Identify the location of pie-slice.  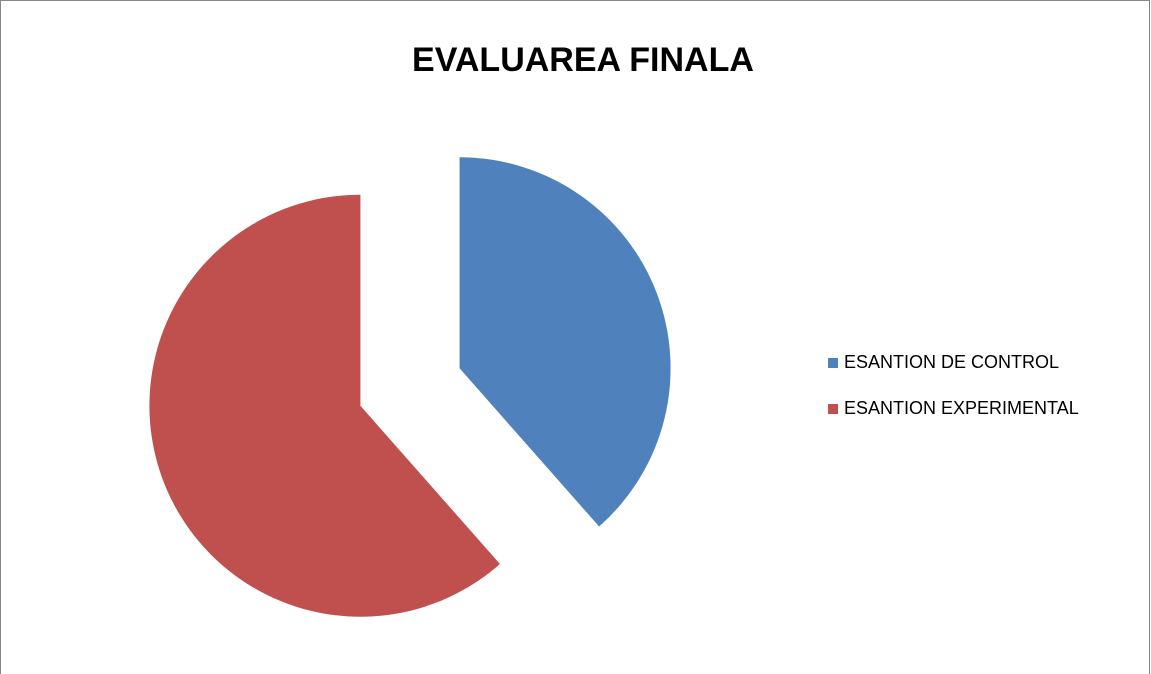
(565, 342).